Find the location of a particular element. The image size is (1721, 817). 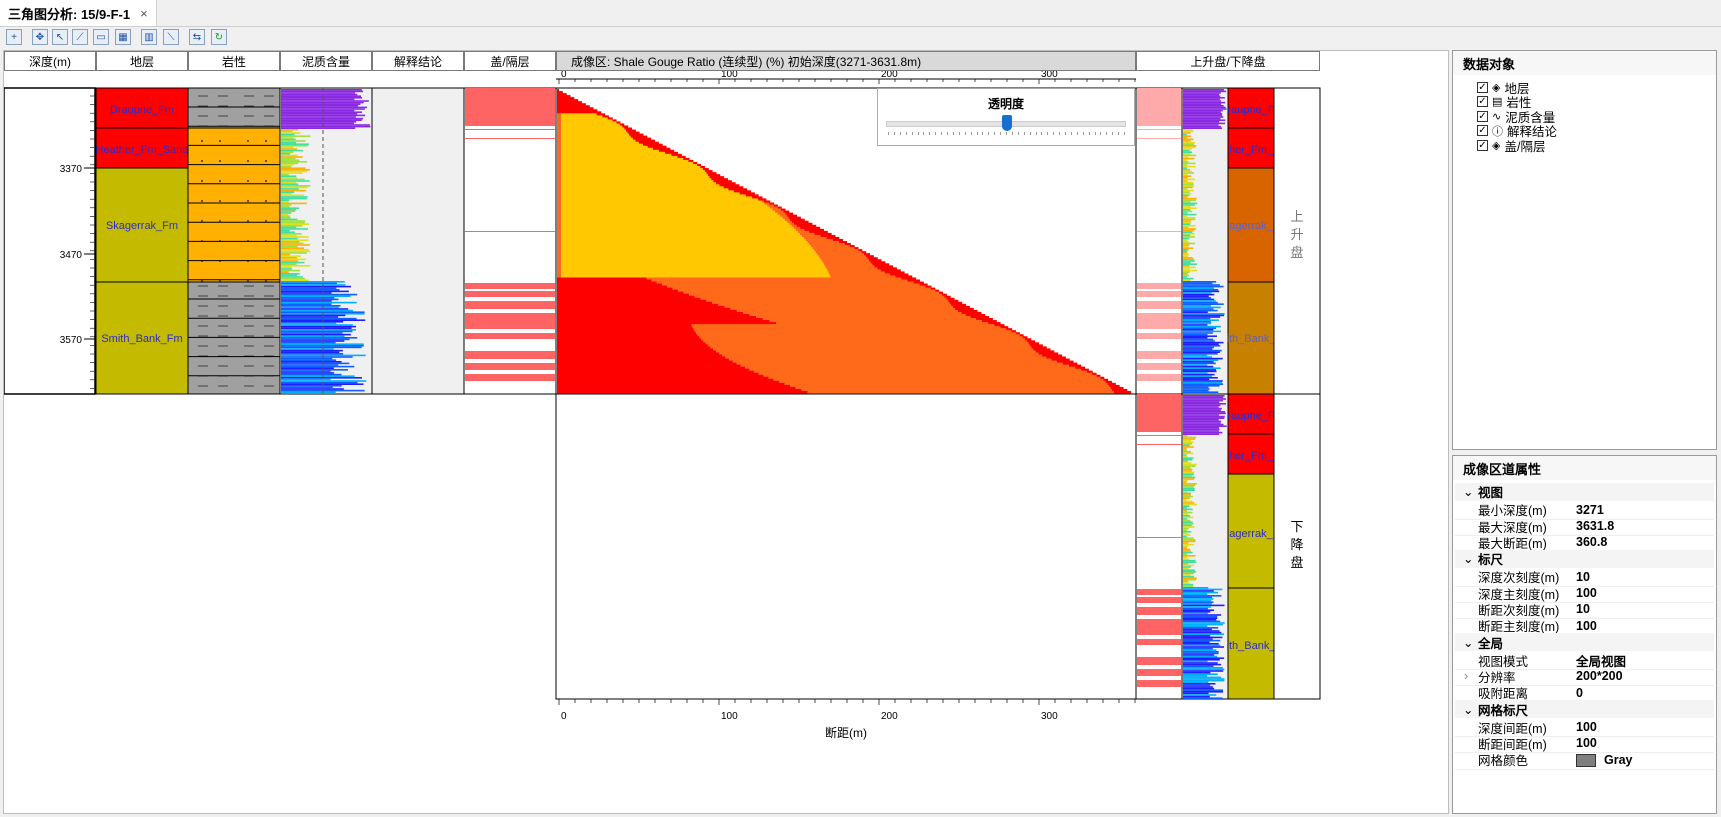

prop-key: 吸附距离 is located at coordinates (1503, 694).